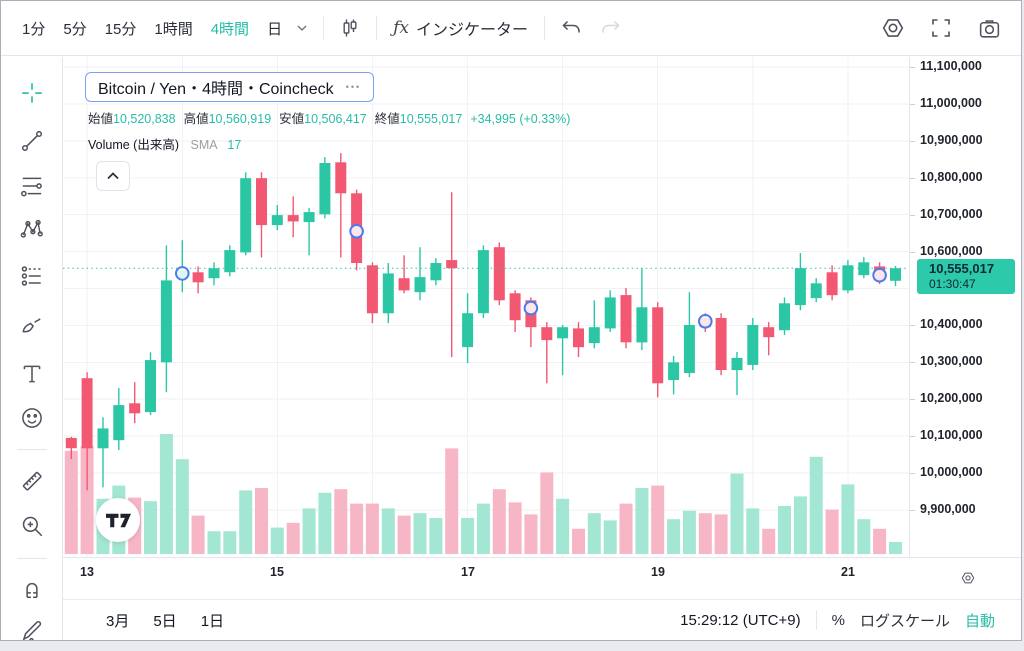 The image size is (1024, 651). I want to click on time-tick-label: 13, so click(87, 572).